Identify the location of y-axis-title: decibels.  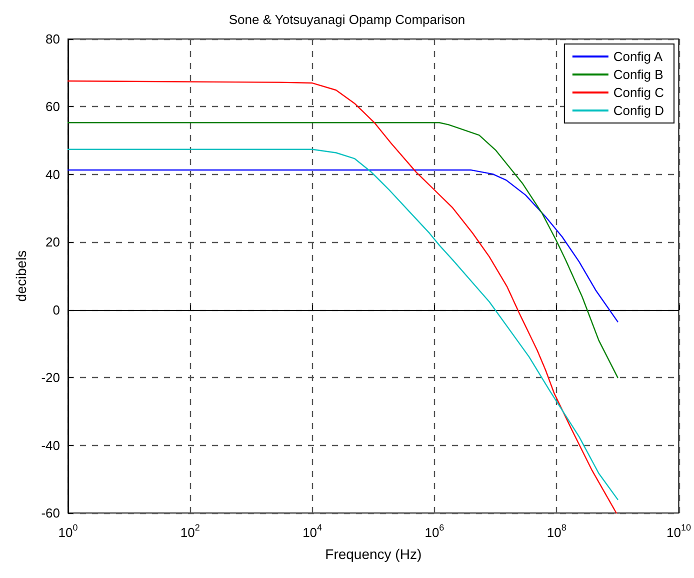
(21, 276).